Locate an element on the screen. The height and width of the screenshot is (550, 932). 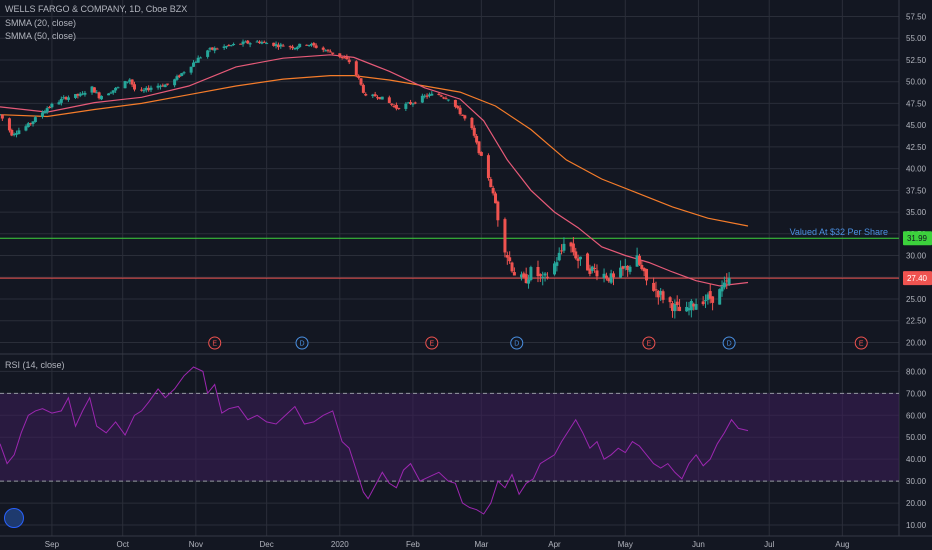
rsi-tick-label: 60.00 is located at coordinates (916, 415).